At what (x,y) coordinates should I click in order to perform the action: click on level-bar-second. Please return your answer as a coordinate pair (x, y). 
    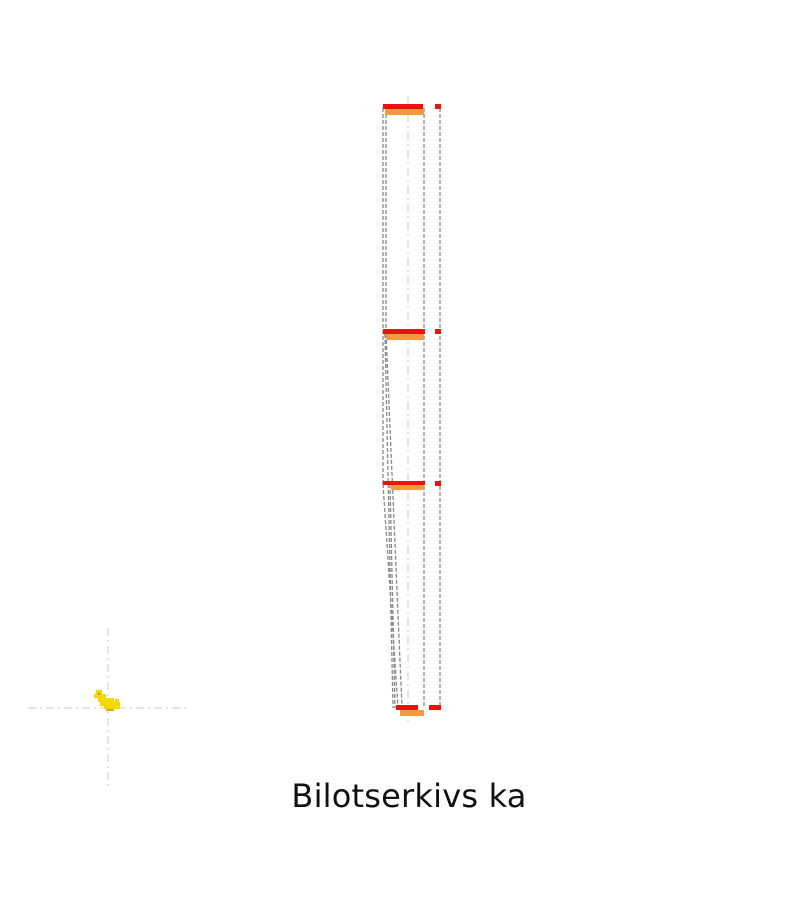
    Looking at the image, I should click on (412, 334).